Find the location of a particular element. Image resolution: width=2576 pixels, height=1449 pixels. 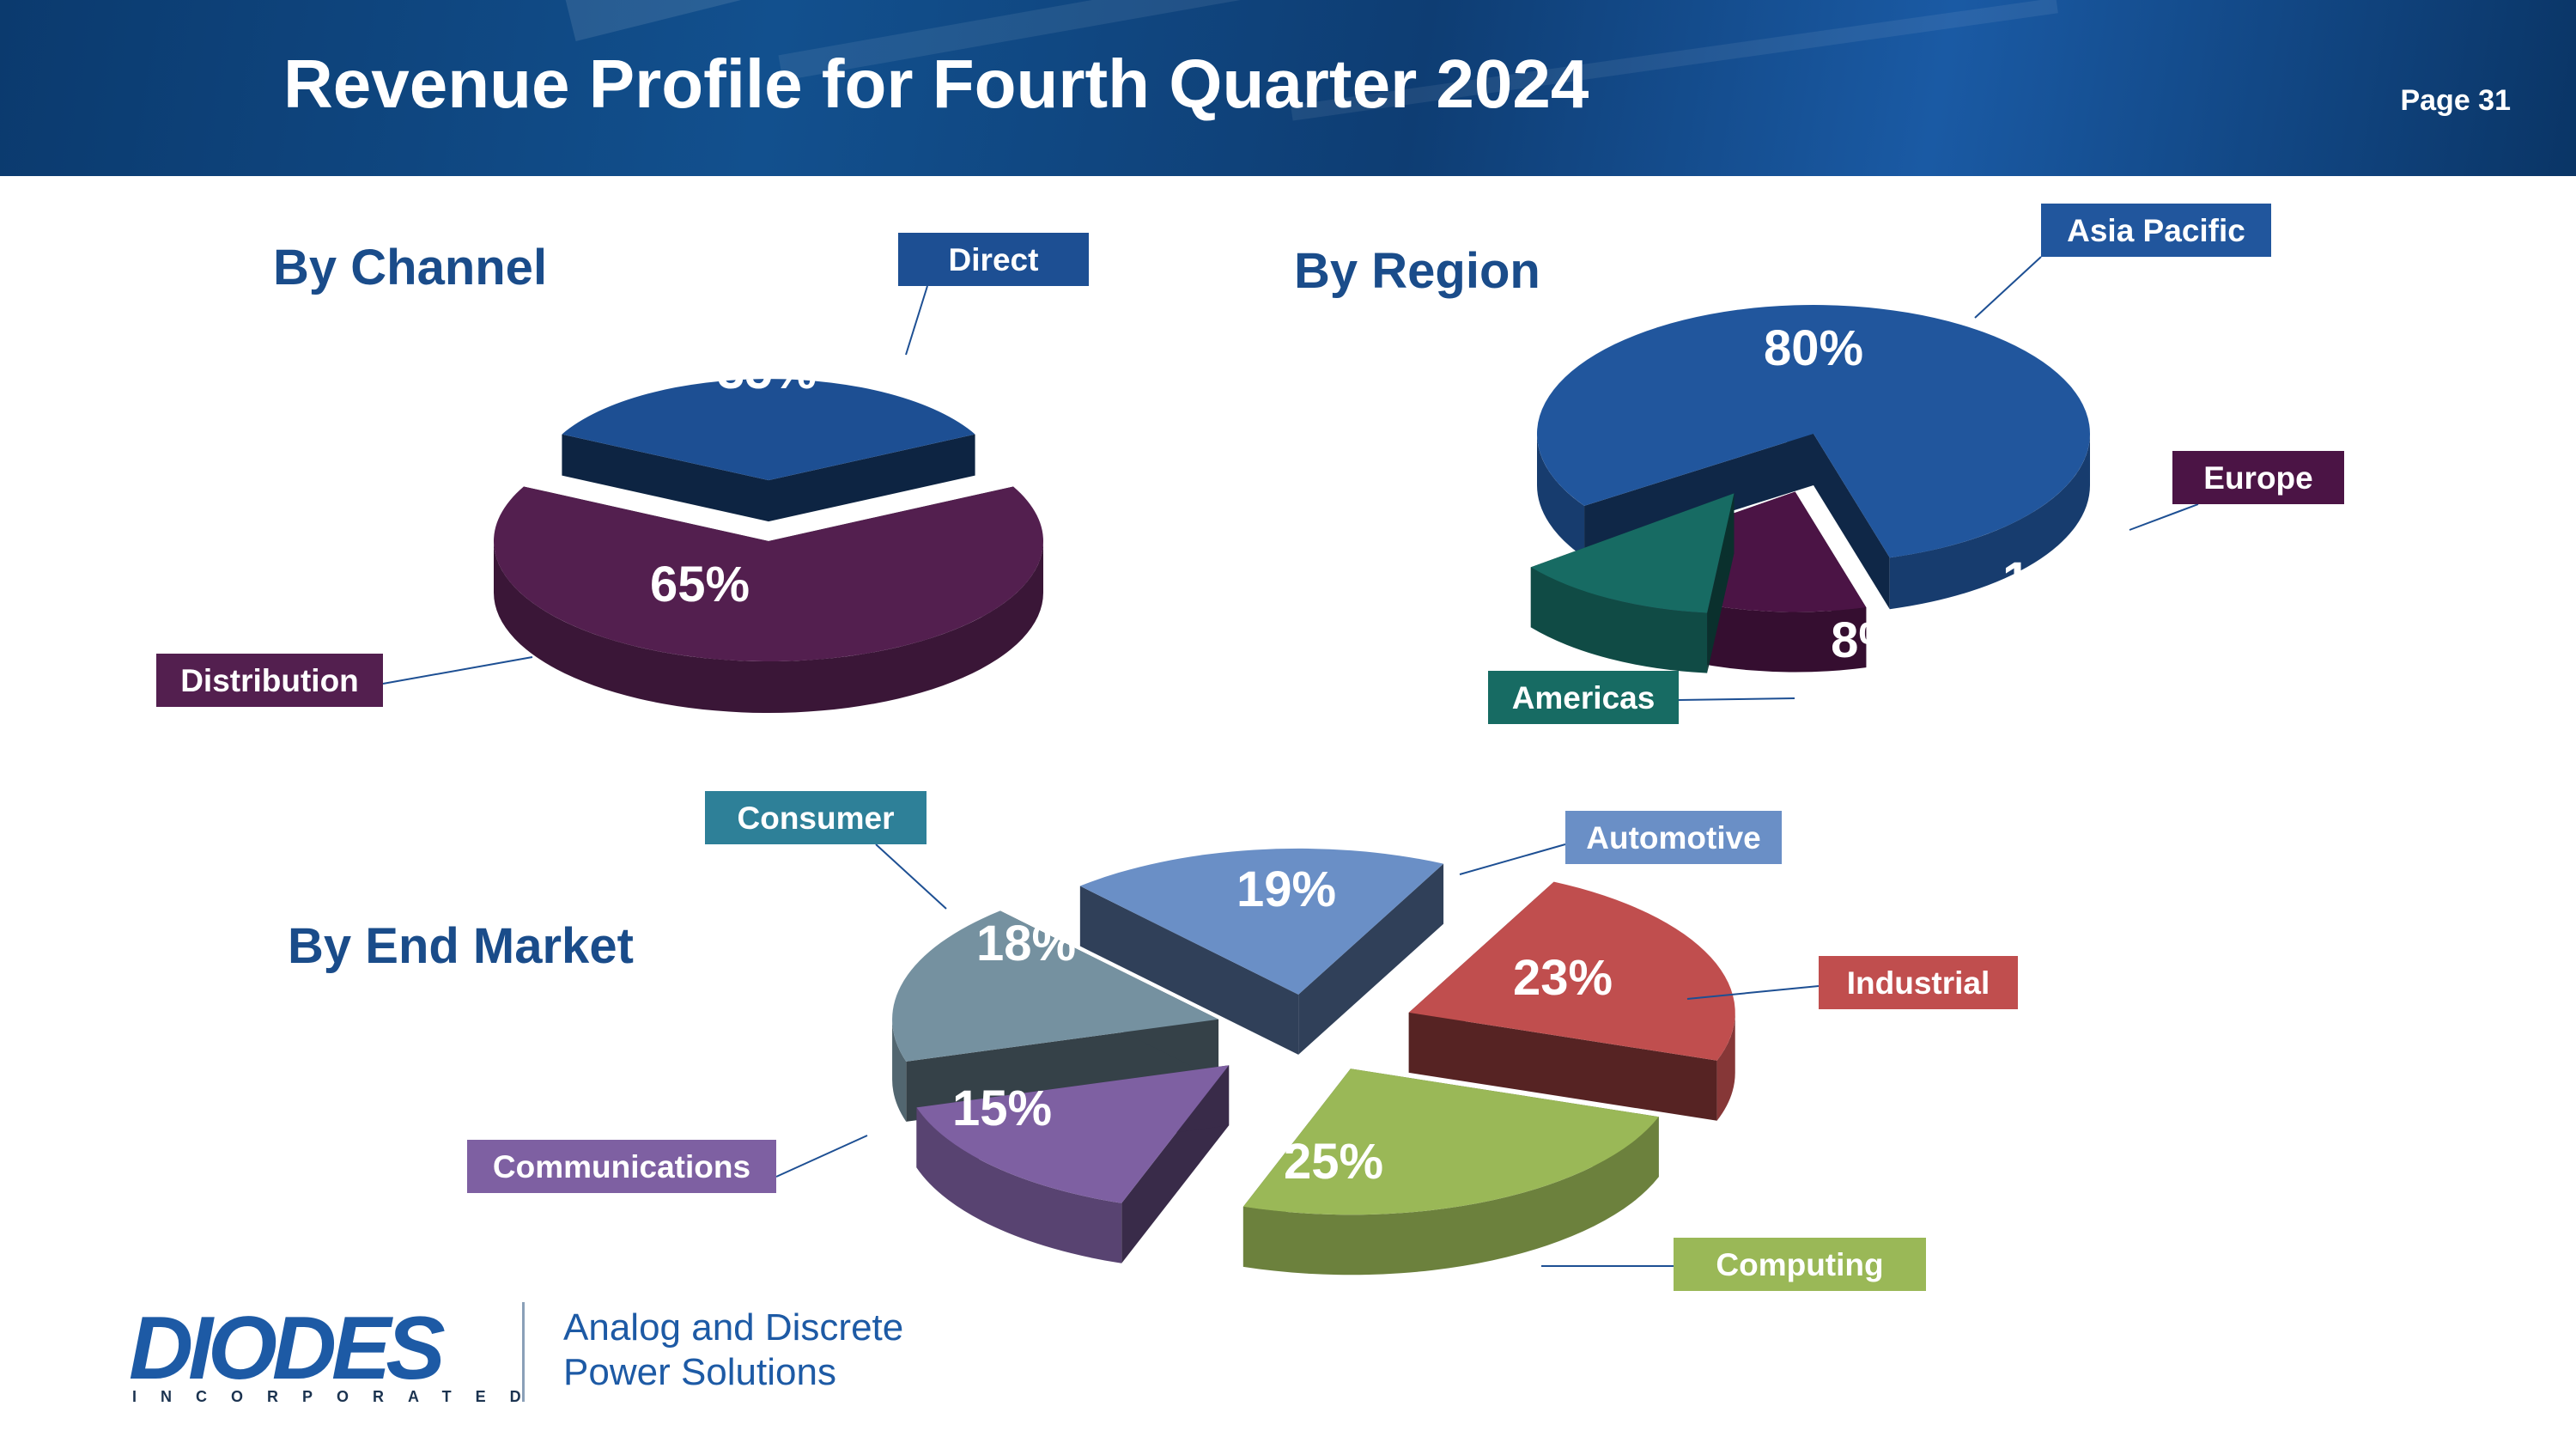

label-automotive-pct: 19% is located at coordinates (1286, 889).